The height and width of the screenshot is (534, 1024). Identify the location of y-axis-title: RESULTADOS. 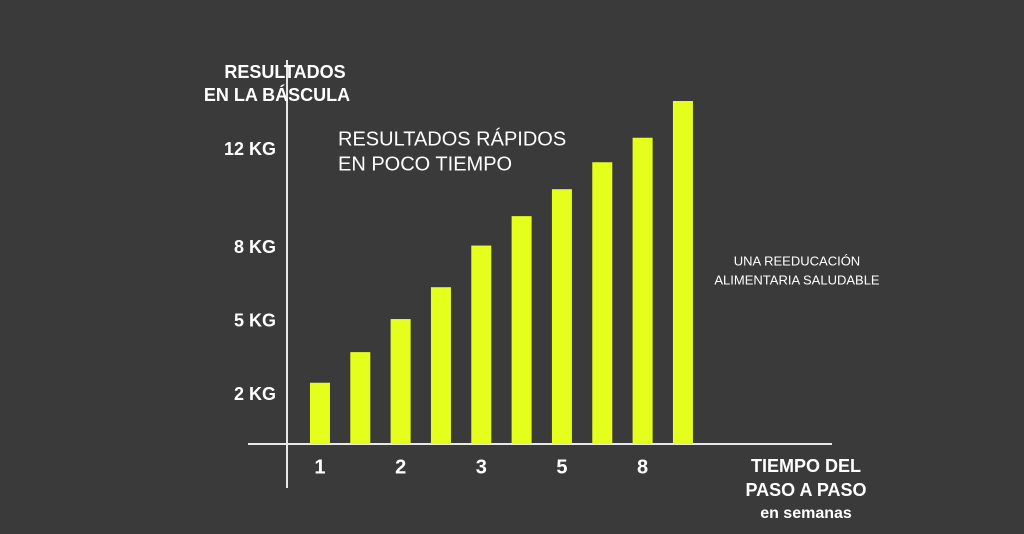
(284, 72).